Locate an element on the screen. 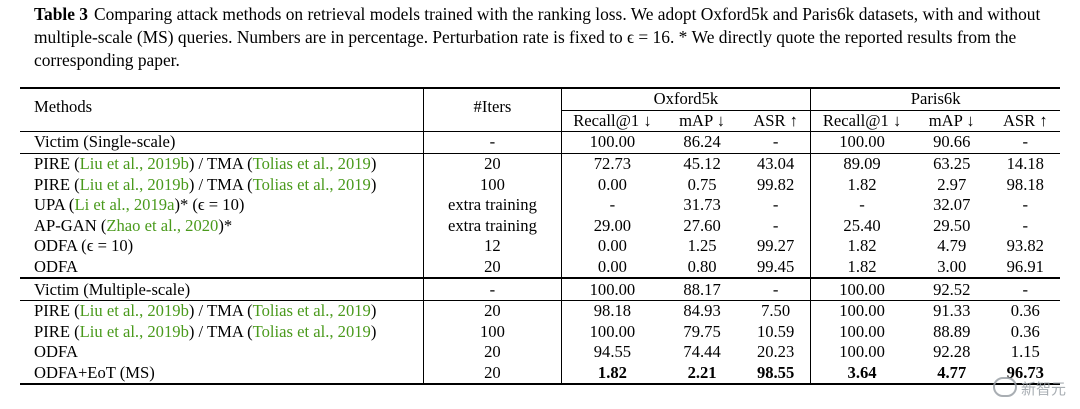 This screenshot has height=409, width=1080. value-cell: 72.73 is located at coordinates (612, 163).